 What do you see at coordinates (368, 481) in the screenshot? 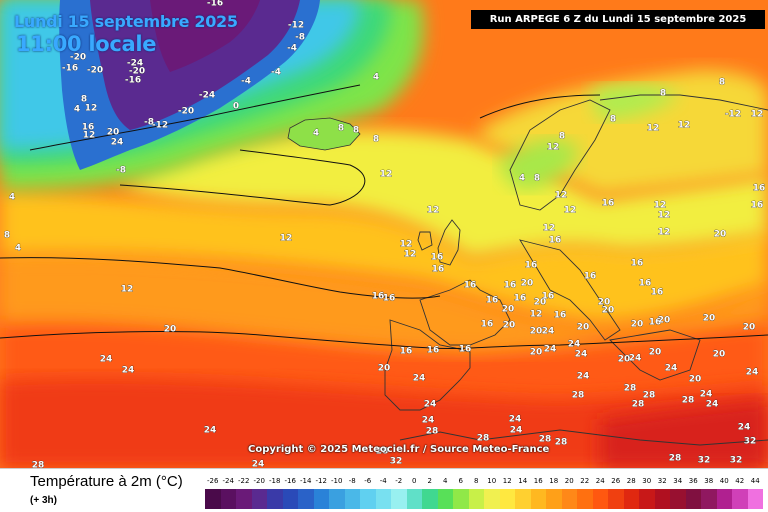
I see `scale-tick: -6` at bounding box center [368, 481].